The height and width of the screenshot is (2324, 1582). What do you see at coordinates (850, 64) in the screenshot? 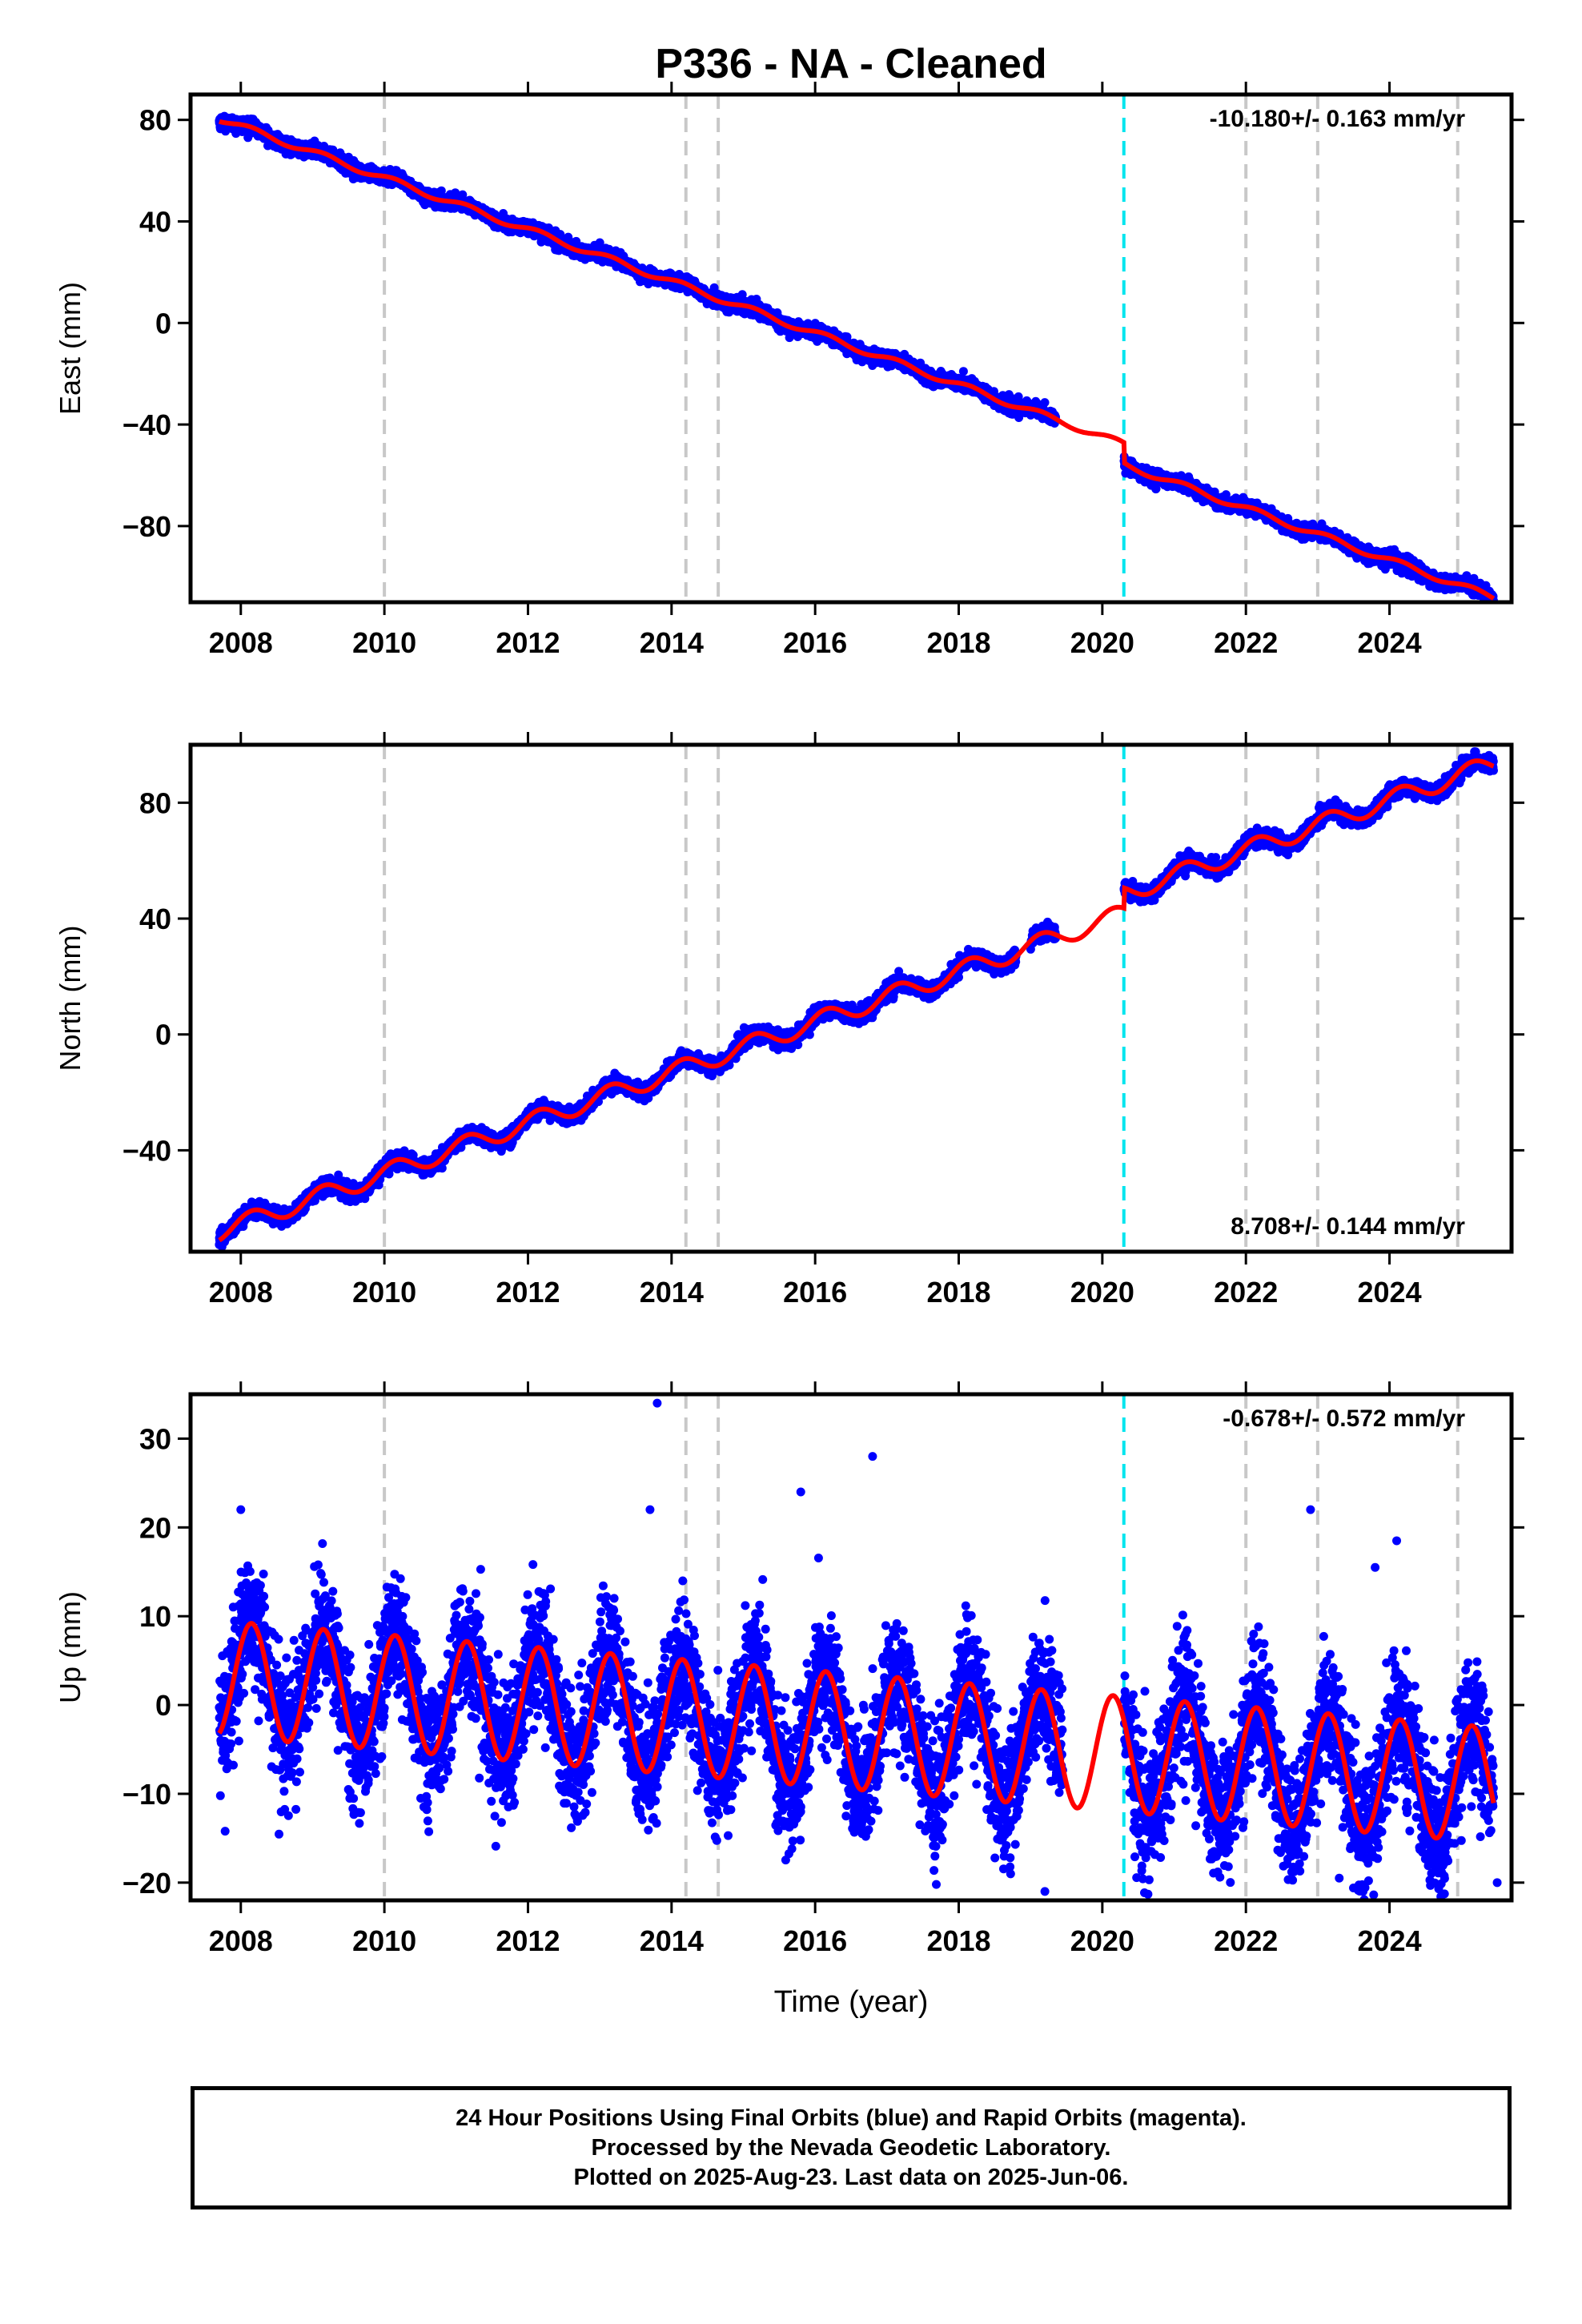
I see `figure-title: P336 - NA - Cleaned` at bounding box center [850, 64].